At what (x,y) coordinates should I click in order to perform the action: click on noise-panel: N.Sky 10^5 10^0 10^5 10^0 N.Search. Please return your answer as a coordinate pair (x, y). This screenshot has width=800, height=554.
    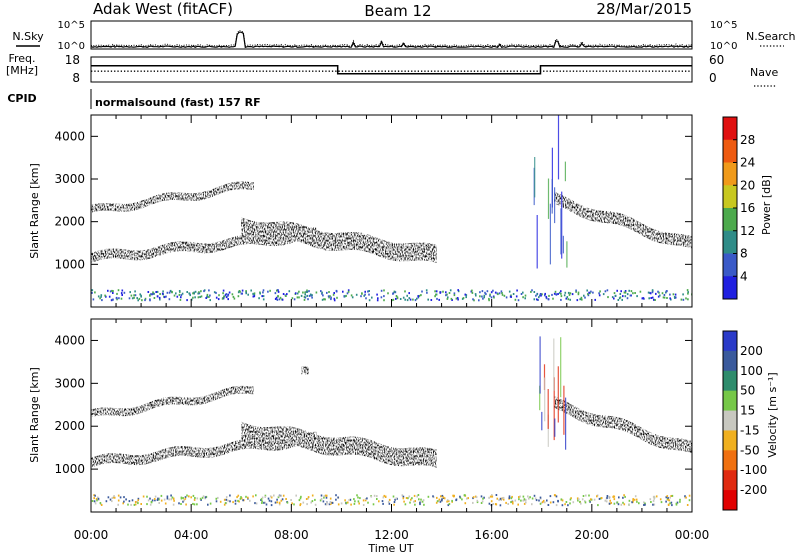
    Looking at the image, I should click on (403, 36).